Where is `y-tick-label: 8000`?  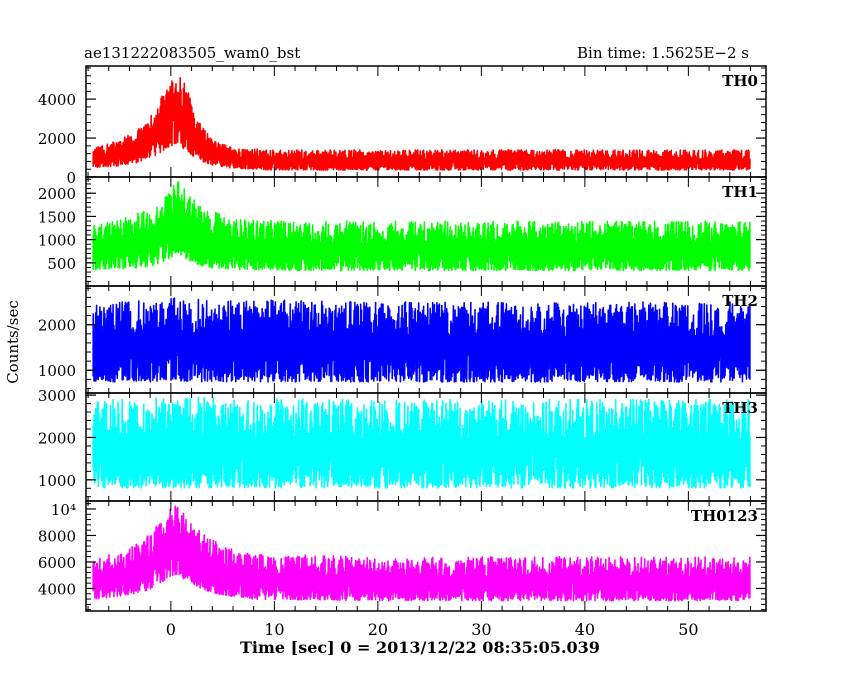
y-tick-label: 8000 is located at coordinates (57, 536).